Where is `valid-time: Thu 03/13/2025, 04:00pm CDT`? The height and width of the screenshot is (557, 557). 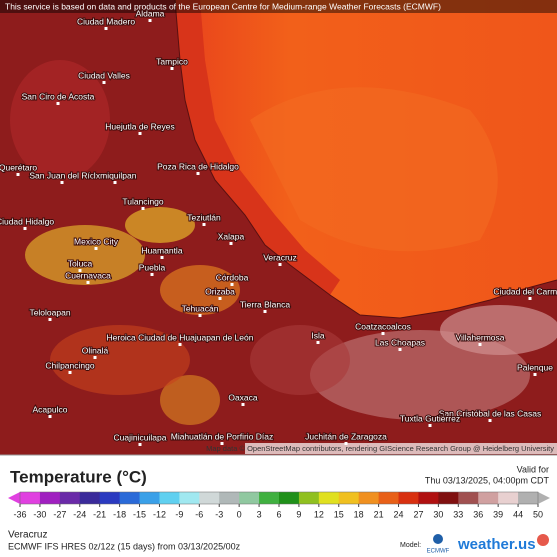
valid-time: Thu 03/13/2025, 04:00pm CDT is located at coordinates (487, 480).